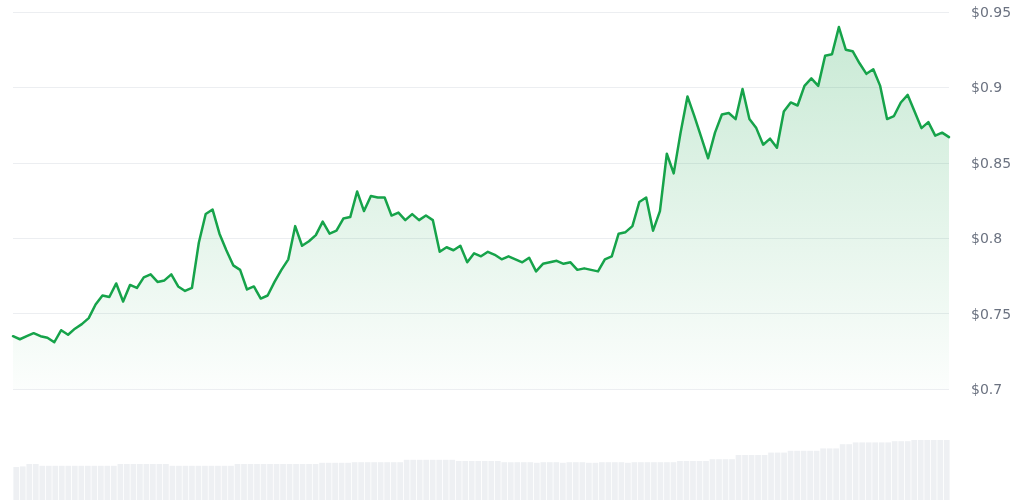 This screenshot has height=500, width=1024. Describe the element at coordinates (987, 389) in the screenshot. I see `y-tick-label: $0.7` at that location.